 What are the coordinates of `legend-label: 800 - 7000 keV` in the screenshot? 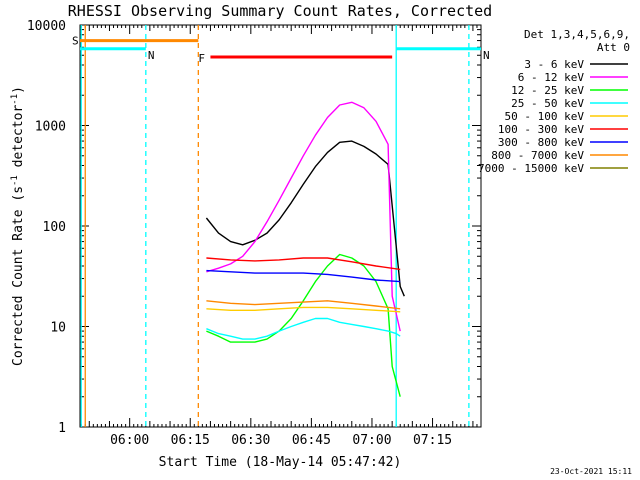 It's located at (537, 155).